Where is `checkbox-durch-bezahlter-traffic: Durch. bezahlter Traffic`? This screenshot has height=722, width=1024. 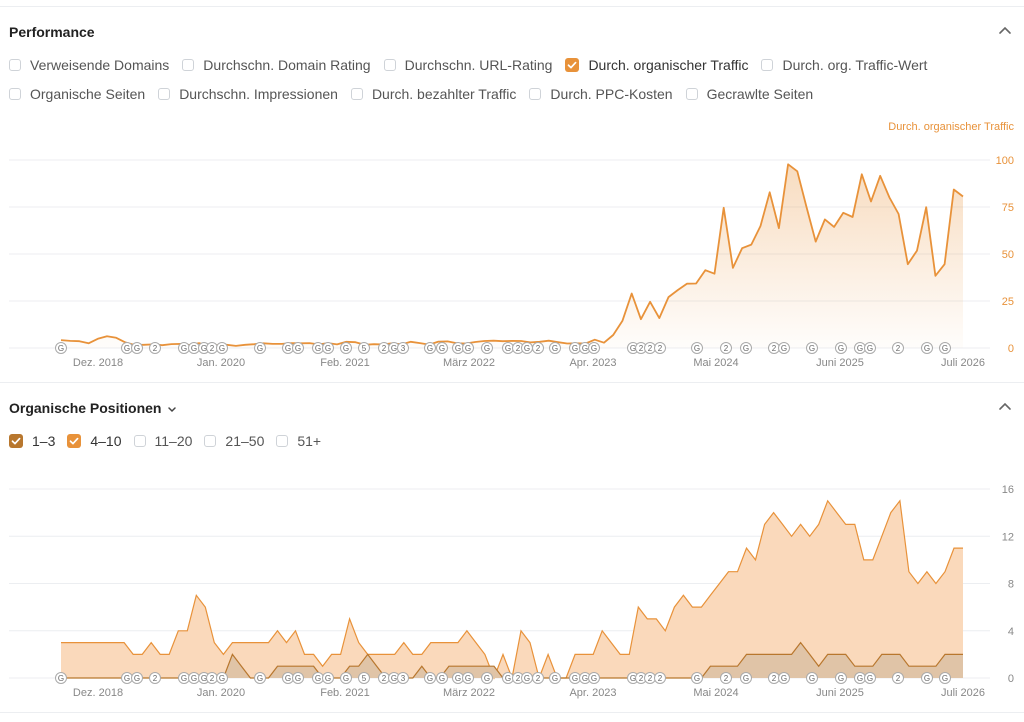
checkbox-durch-bezahlter-traffic: Durch. bezahlter Traffic is located at coordinates (433, 94).